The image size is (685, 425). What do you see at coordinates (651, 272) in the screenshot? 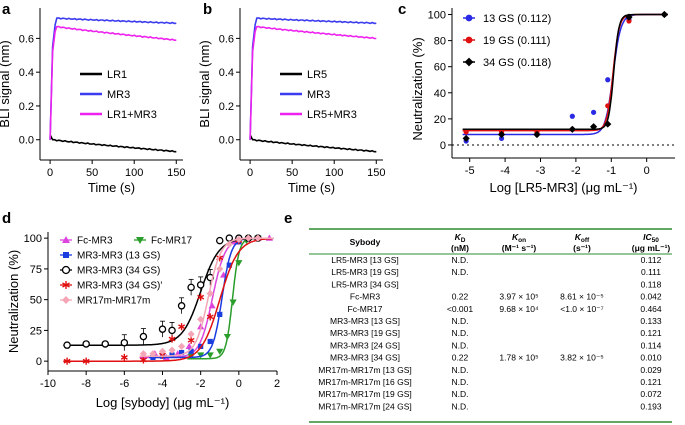
I see `table-cell: 0.111` at bounding box center [651, 272].